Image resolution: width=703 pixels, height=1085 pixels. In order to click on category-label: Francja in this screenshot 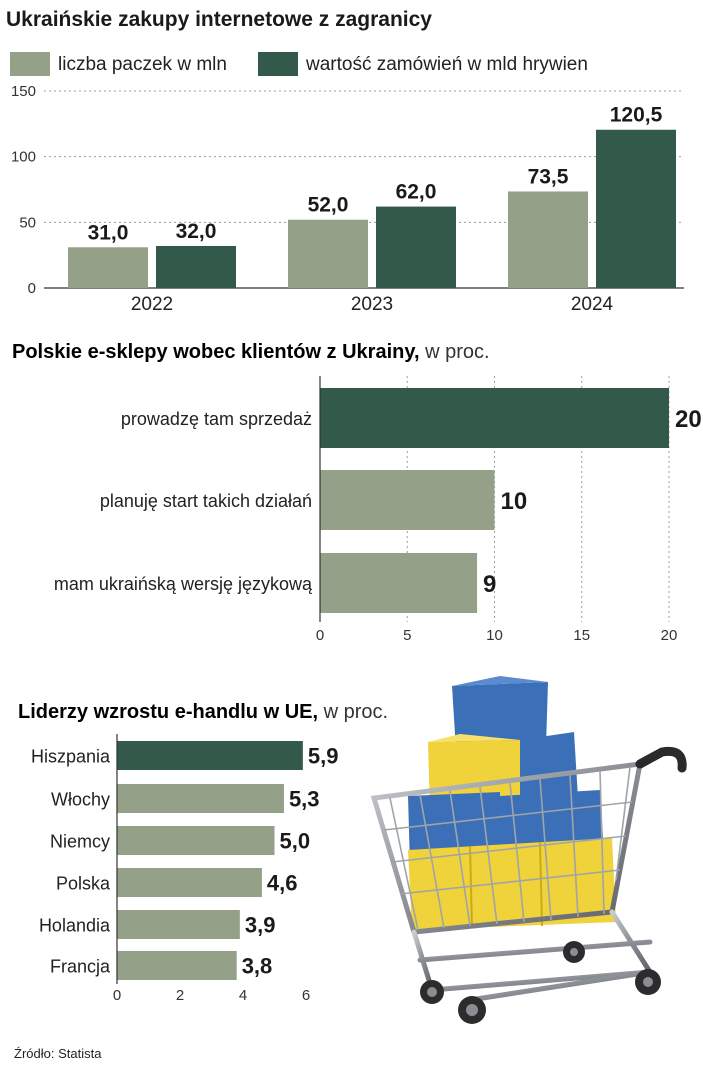, I will do `click(80, 967)`.